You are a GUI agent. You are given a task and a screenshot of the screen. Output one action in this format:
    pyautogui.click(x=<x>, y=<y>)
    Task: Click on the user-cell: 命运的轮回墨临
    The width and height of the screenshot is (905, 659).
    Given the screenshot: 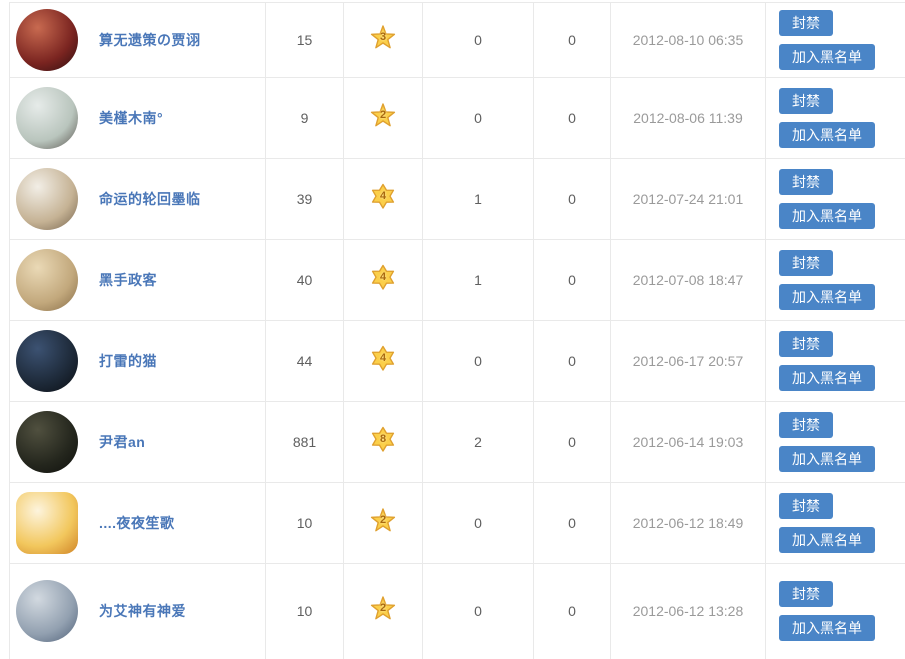 What is the action you would take?
    pyautogui.click(x=138, y=199)
    